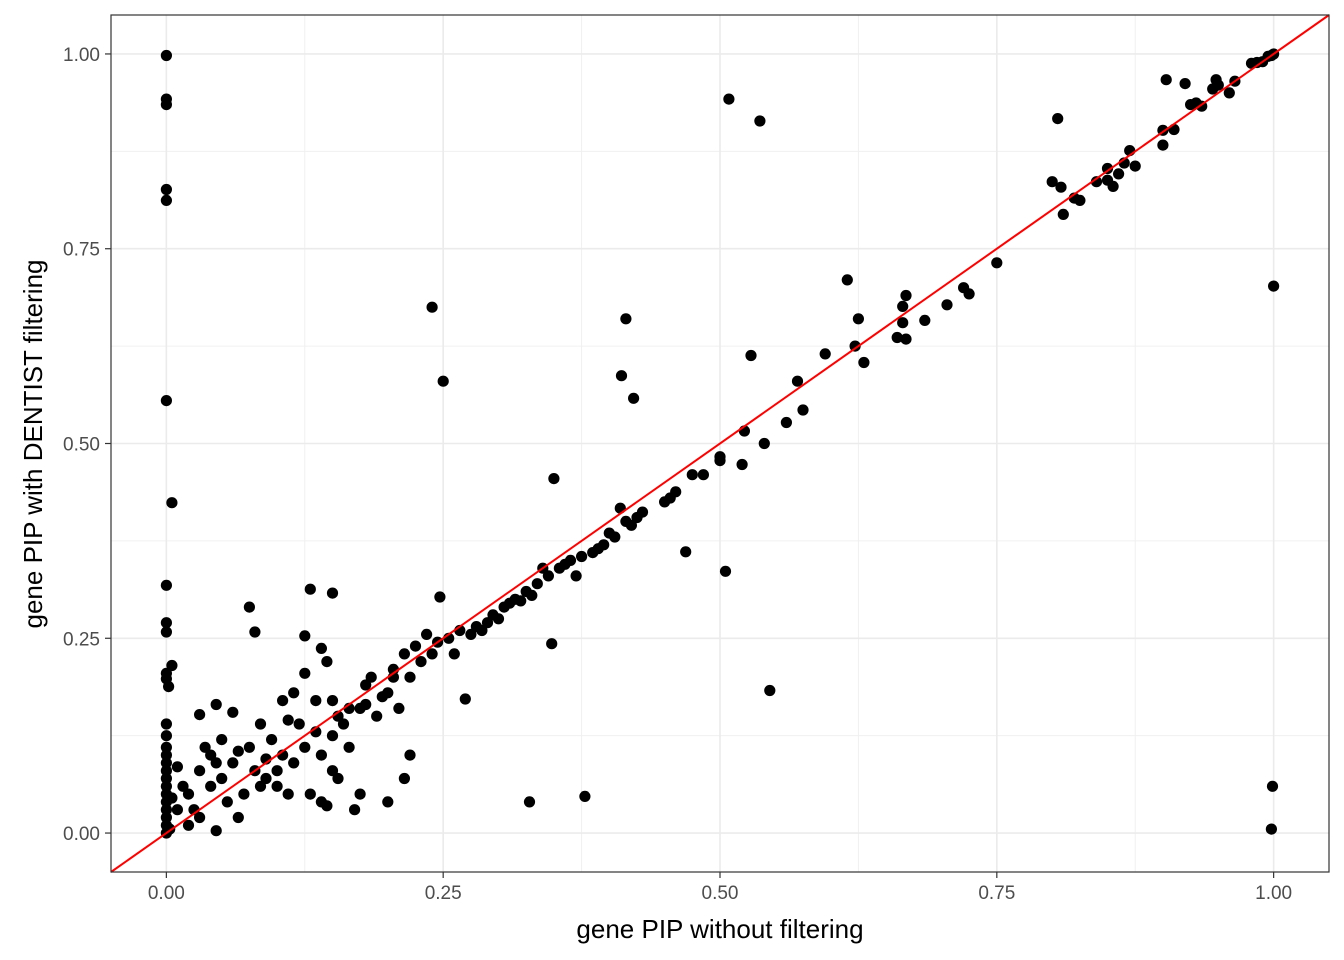 The image size is (1344, 960). What do you see at coordinates (81, 834) in the screenshot?
I see `y-tick-label: 0.00` at bounding box center [81, 834].